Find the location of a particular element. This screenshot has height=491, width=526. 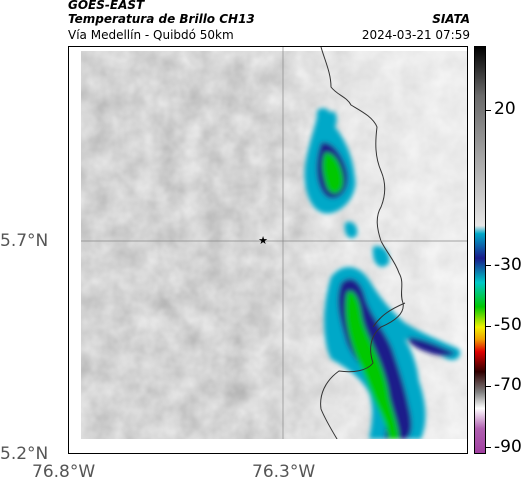

organization-label: SIATA is located at coordinates (451, 19).